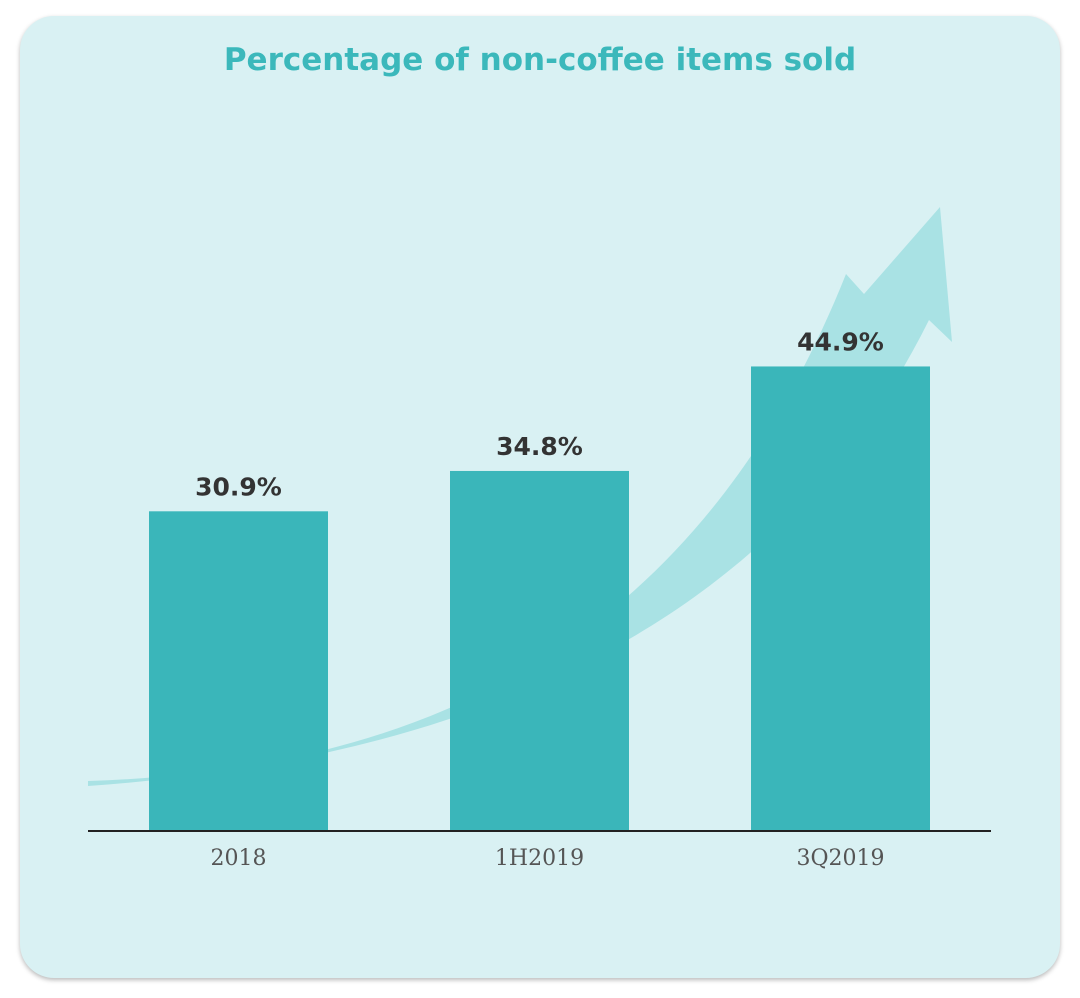  What do you see at coordinates (239, 858) in the screenshot?
I see `x-tick-label-2018: 2018` at bounding box center [239, 858].